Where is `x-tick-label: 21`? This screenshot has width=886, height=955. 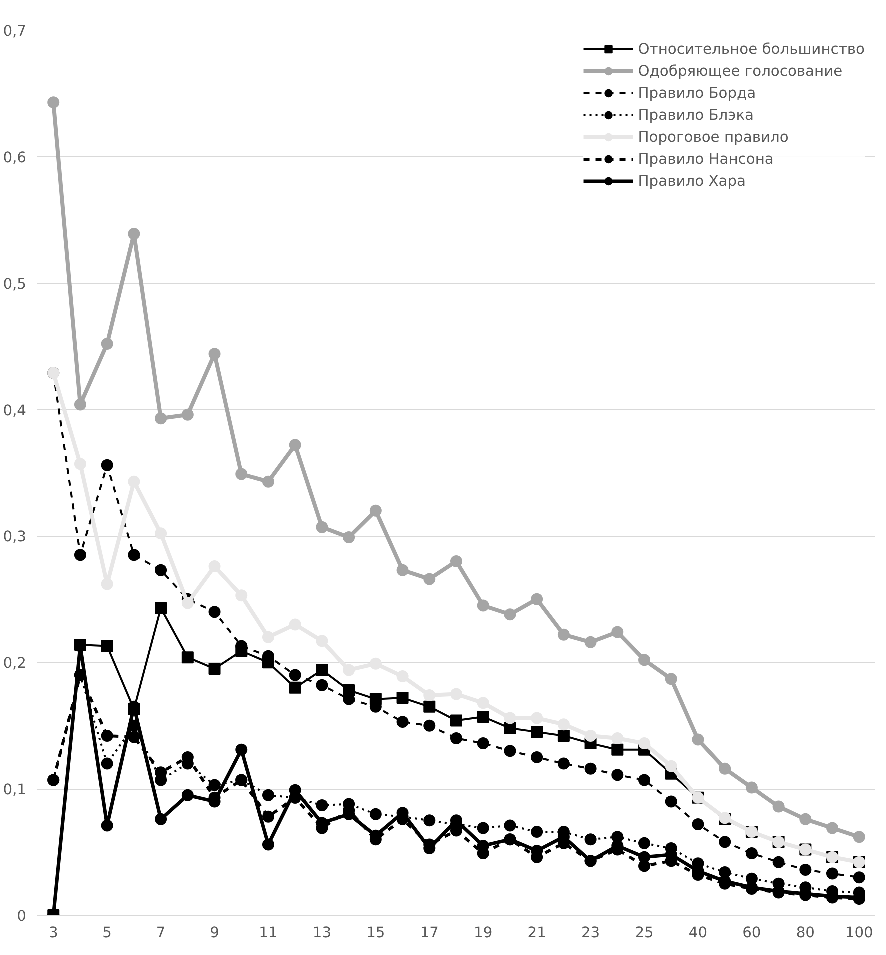
x-tick-label: 21 is located at coordinates (537, 933).